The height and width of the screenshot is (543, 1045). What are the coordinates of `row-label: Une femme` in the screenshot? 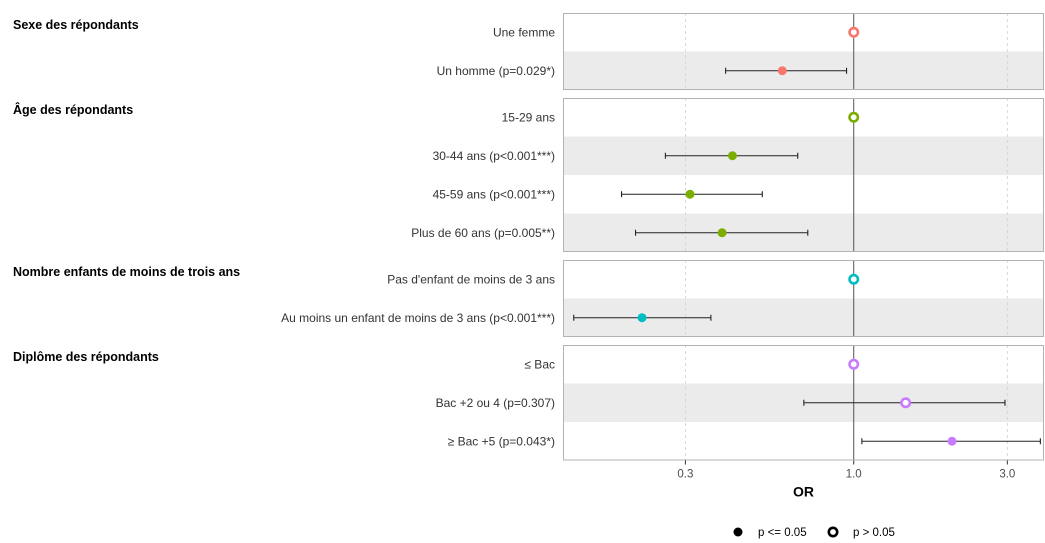 It's located at (524, 32).